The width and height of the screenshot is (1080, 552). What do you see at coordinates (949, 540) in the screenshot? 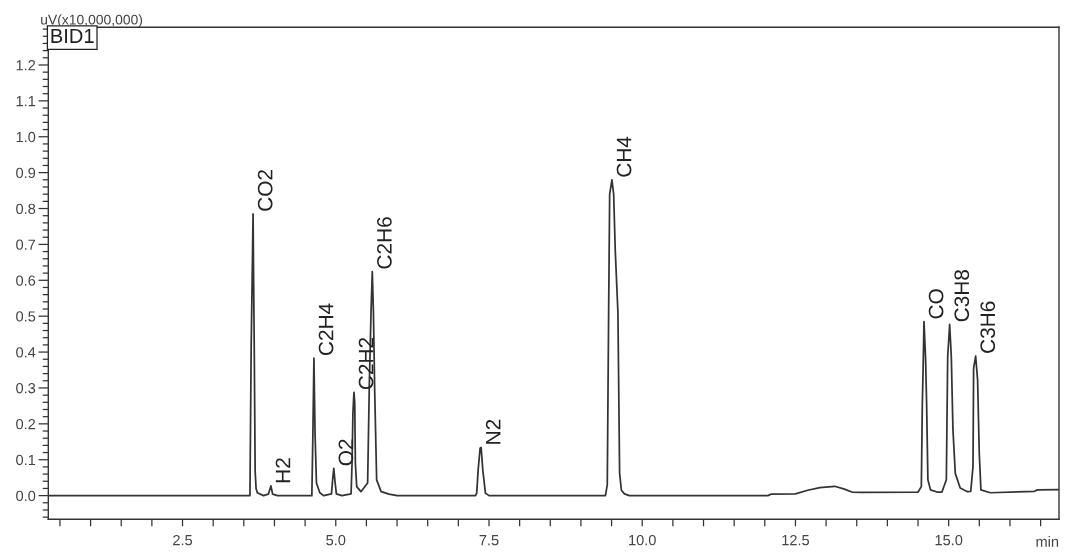
I see `x-tick-label: 15.0` at bounding box center [949, 540].